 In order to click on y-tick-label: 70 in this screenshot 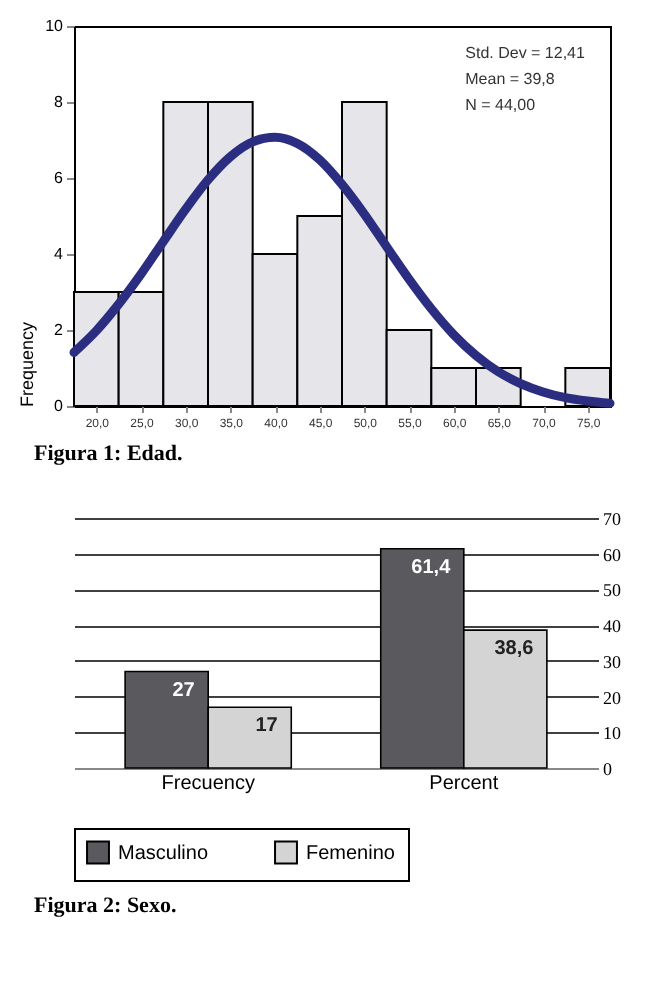, I will do `click(612, 519)`.